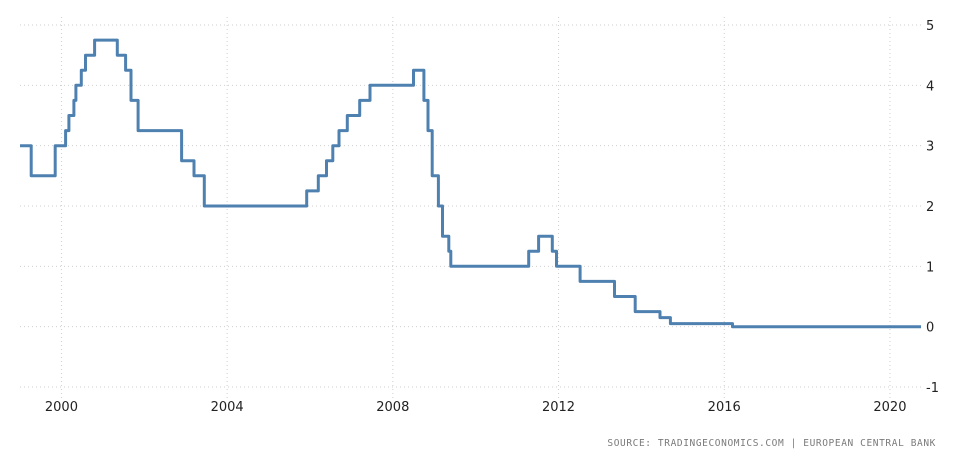 This screenshot has width=972, height=462. Describe the element at coordinates (724, 407) in the screenshot. I see `x-tick-label: 2016` at that location.